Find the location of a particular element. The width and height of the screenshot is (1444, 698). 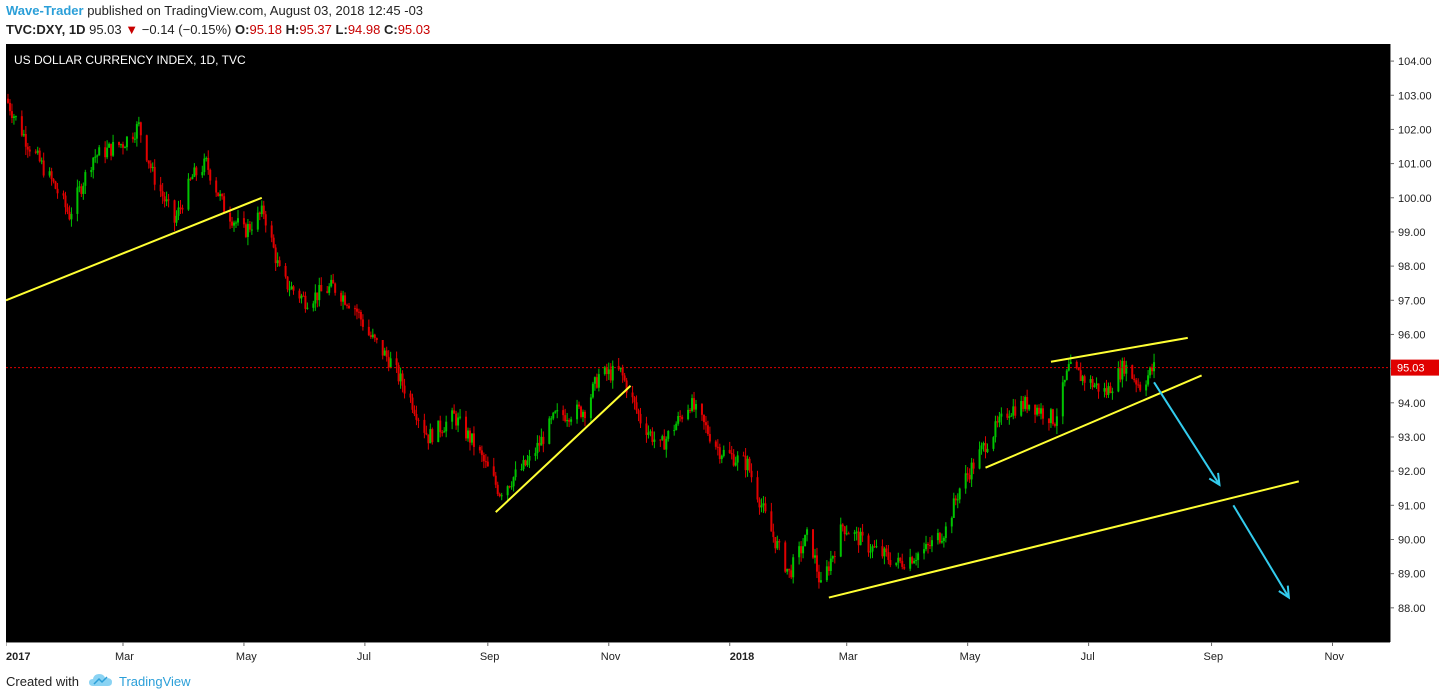

tradingview-link: TradingView is located at coordinates (154, 681).